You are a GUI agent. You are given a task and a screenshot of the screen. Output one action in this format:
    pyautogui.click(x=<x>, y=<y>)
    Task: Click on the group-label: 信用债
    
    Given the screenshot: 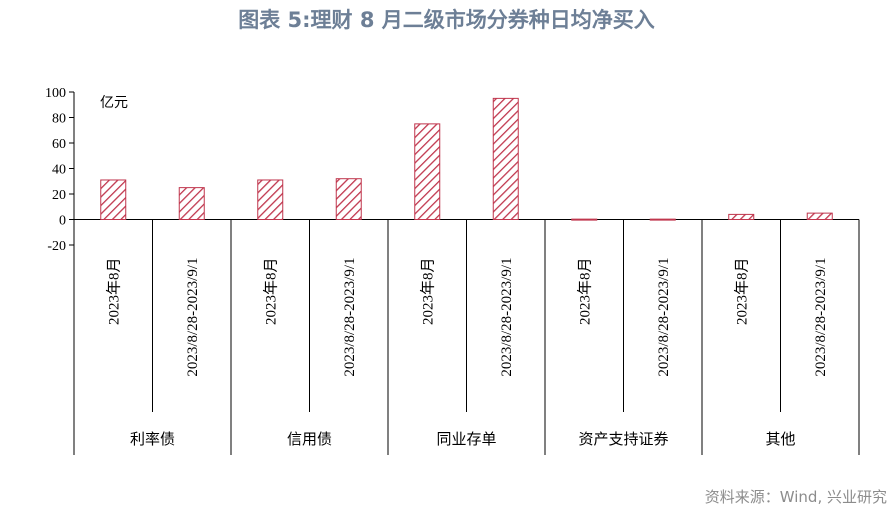 What is the action you would take?
    pyautogui.click(x=309, y=439)
    